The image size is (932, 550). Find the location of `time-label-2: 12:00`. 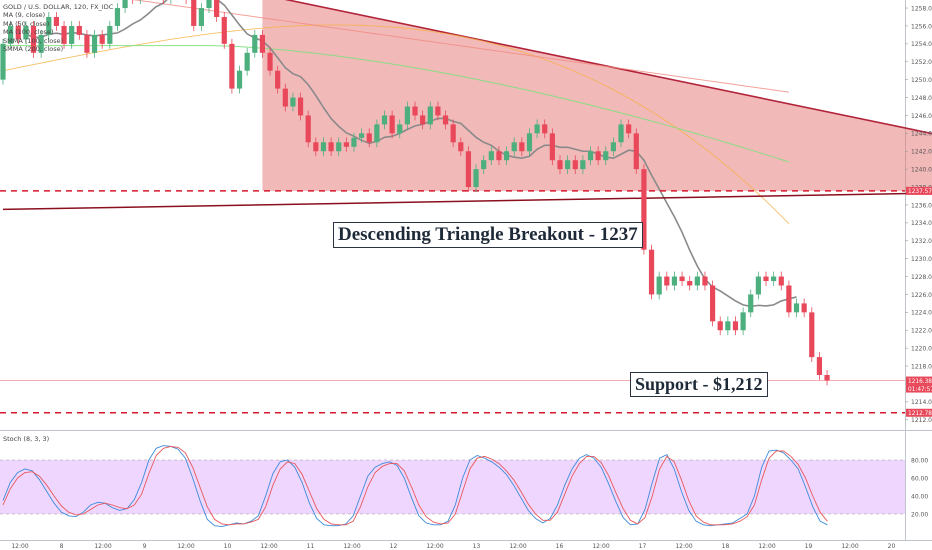

time-label-2: 12:00 is located at coordinates (102, 546).